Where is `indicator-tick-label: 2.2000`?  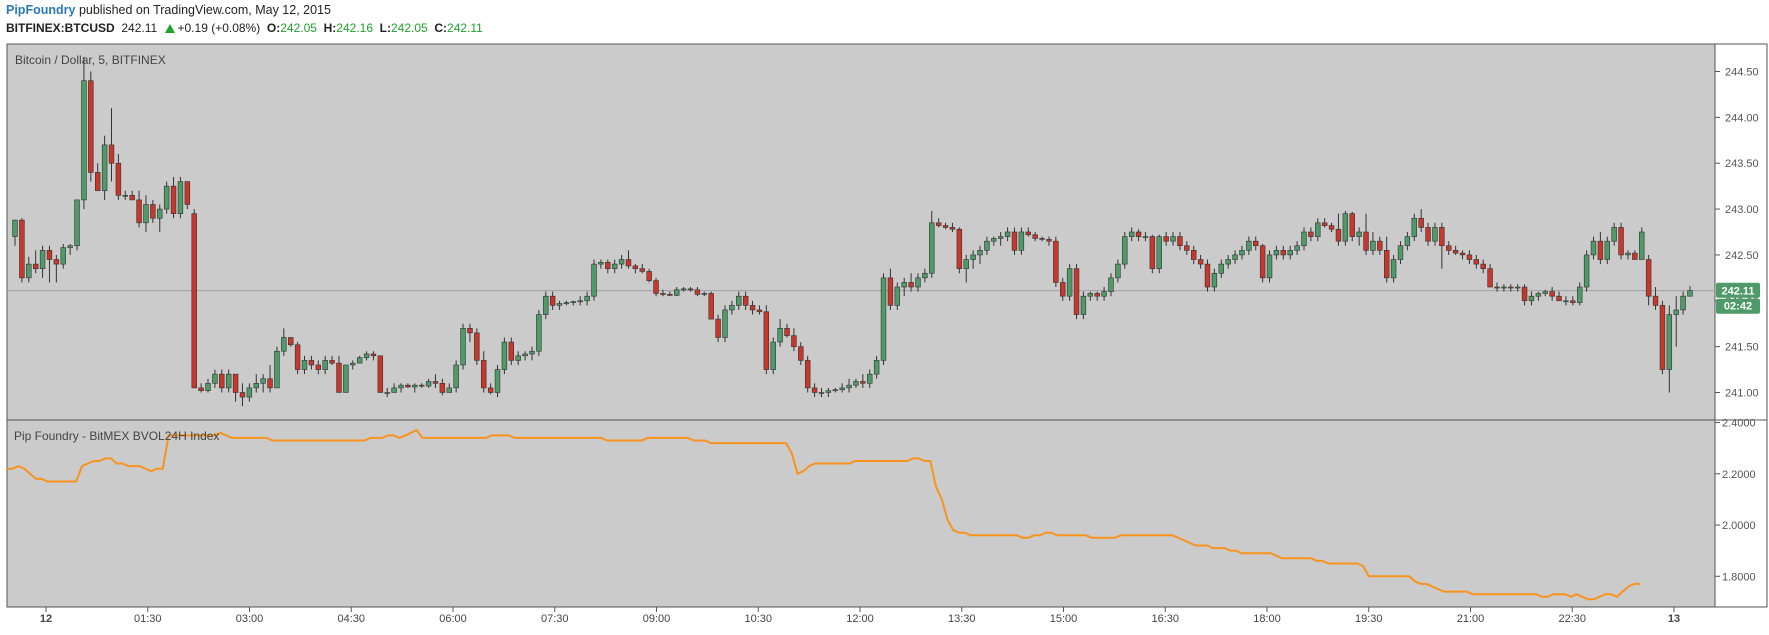 indicator-tick-label: 2.2000 is located at coordinates (1739, 475).